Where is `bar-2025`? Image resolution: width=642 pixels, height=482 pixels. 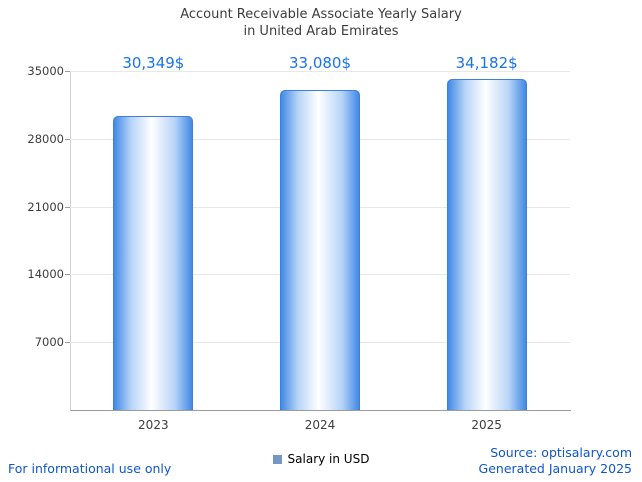
bar-2025 is located at coordinates (486, 244).